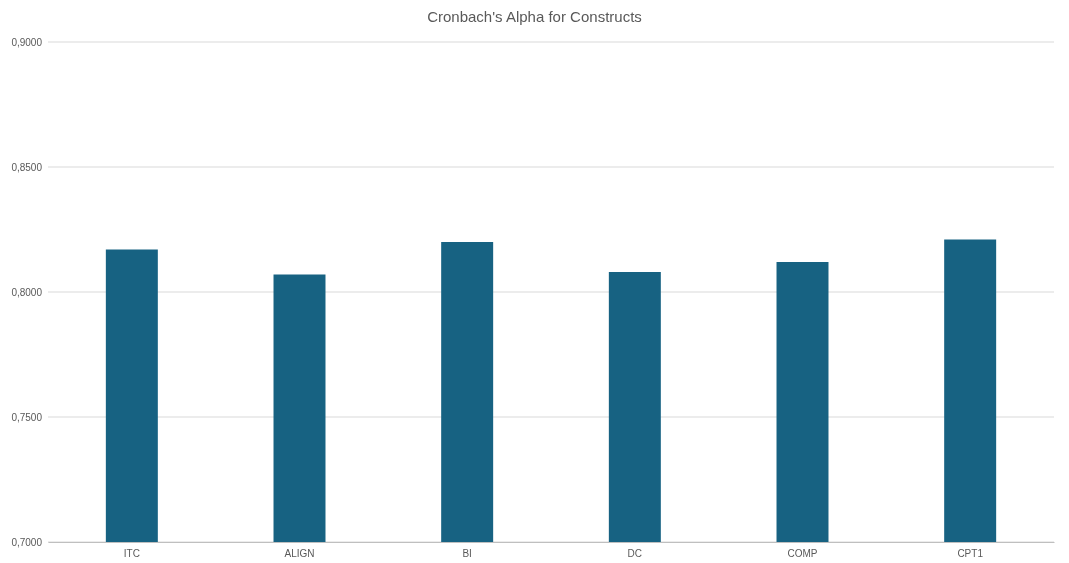 This screenshot has width=1069, height=563. I want to click on y-tick-label: 0,7000, so click(27, 542).